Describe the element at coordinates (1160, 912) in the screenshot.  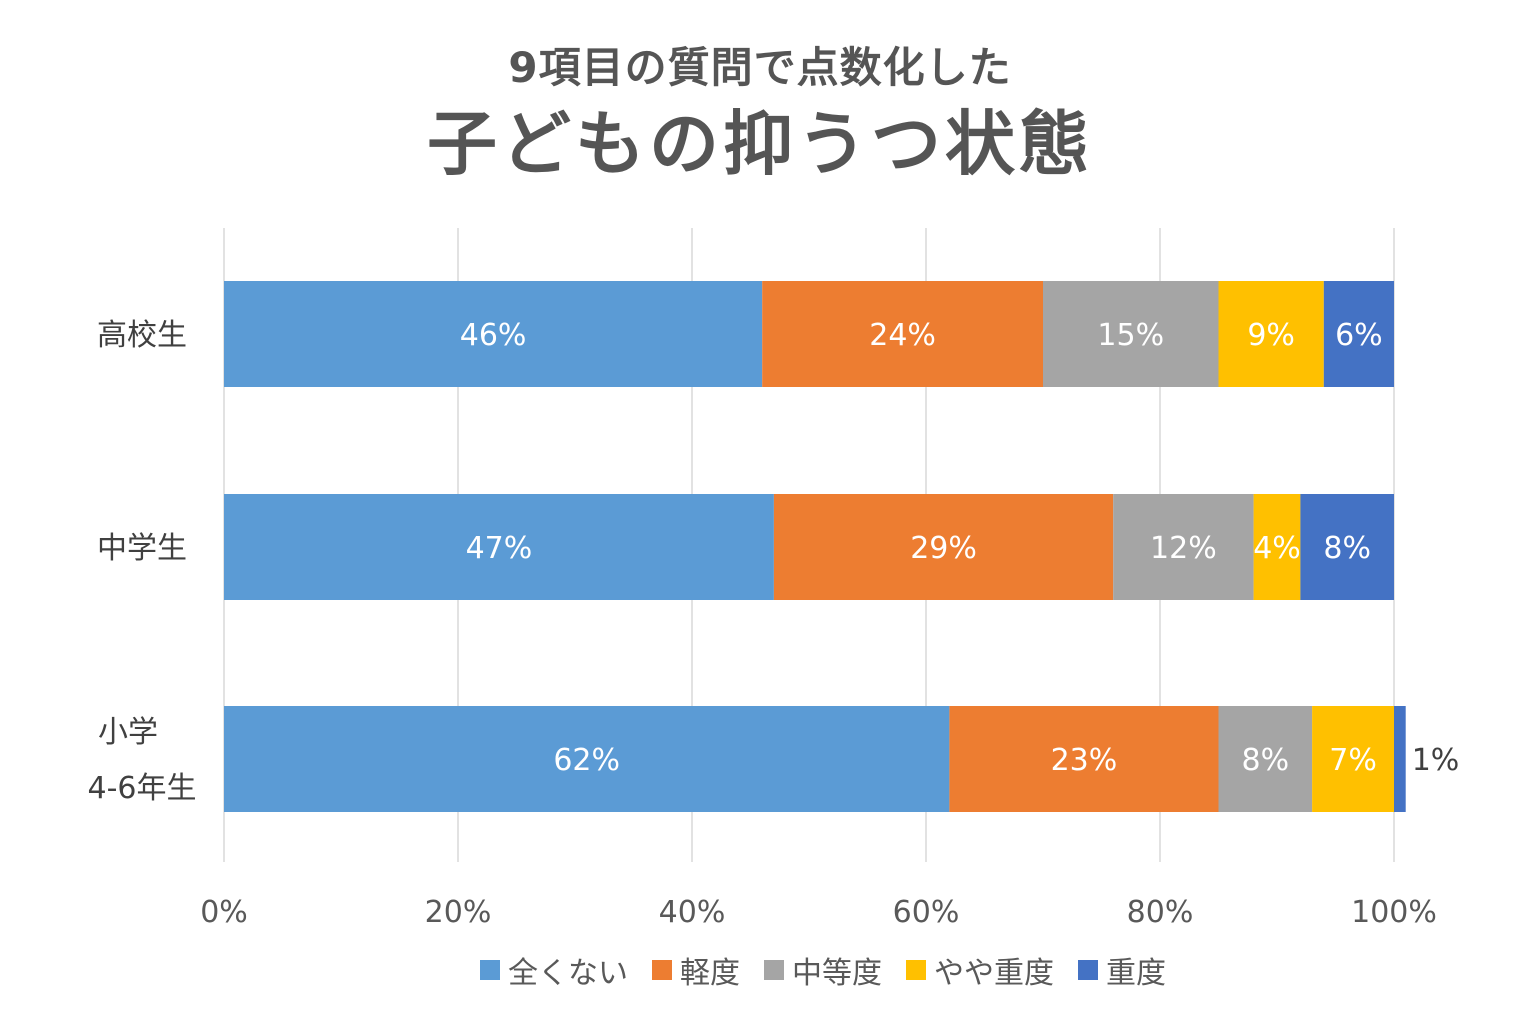
I see `x-tick-label-4: 80%` at that location.